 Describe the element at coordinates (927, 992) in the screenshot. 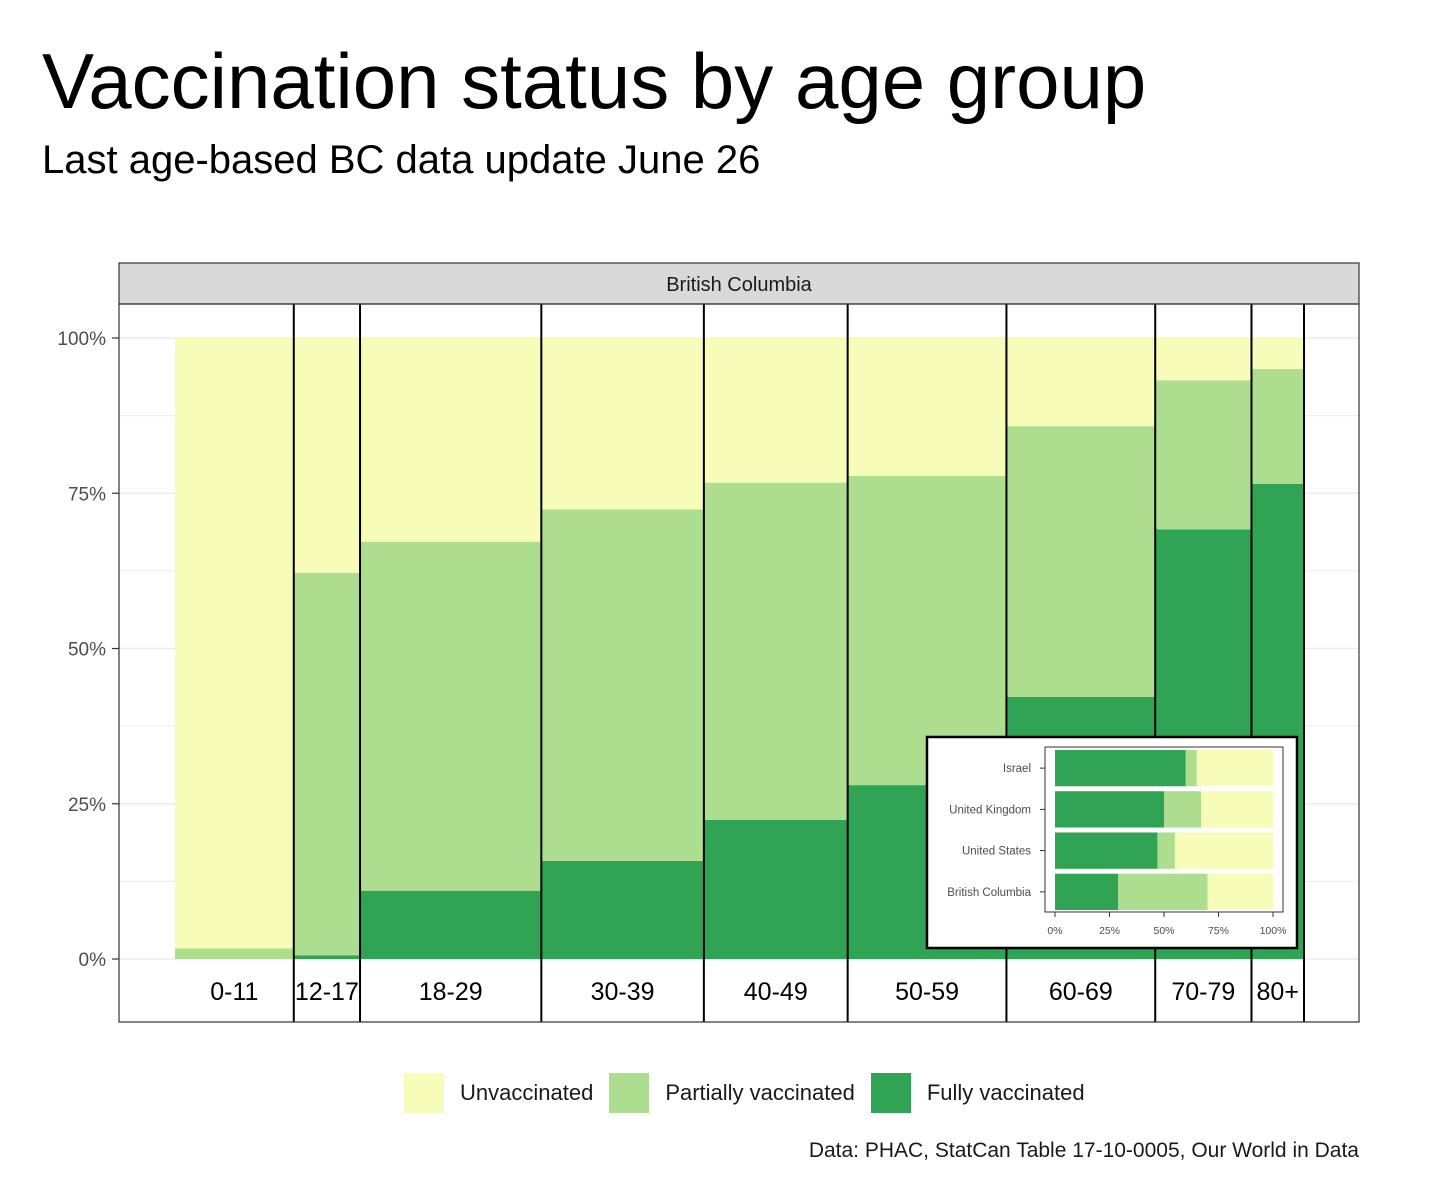

I see `x-category-label: 50-59` at that location.